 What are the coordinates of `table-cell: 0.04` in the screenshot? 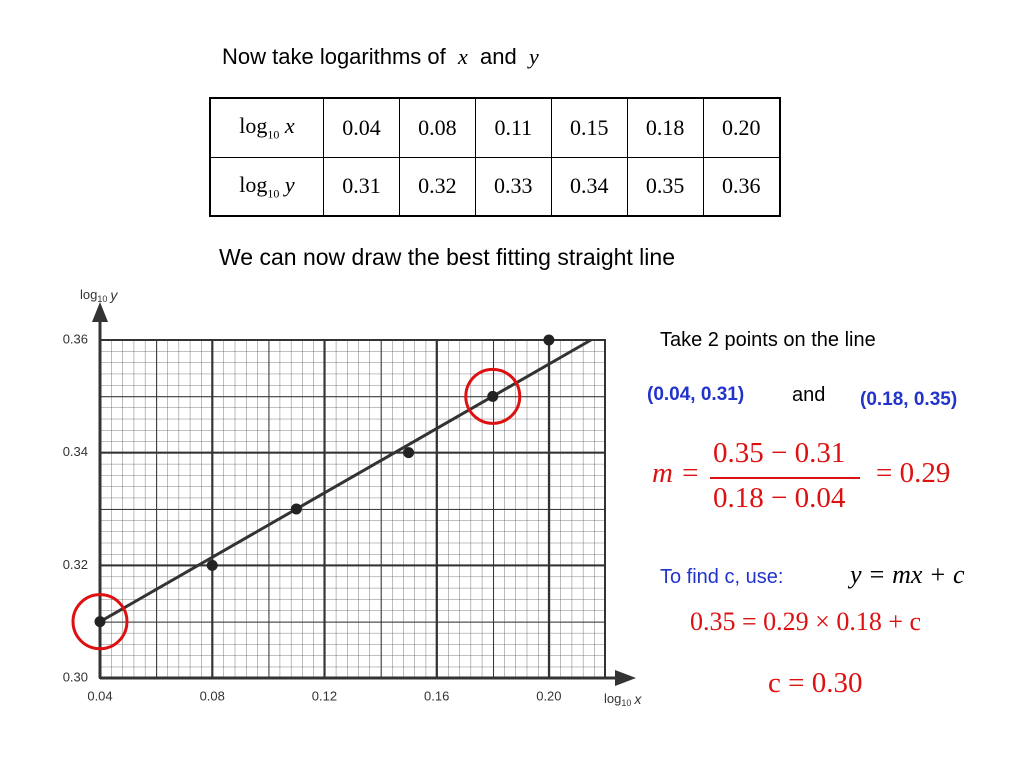 It's located at (361, 127).